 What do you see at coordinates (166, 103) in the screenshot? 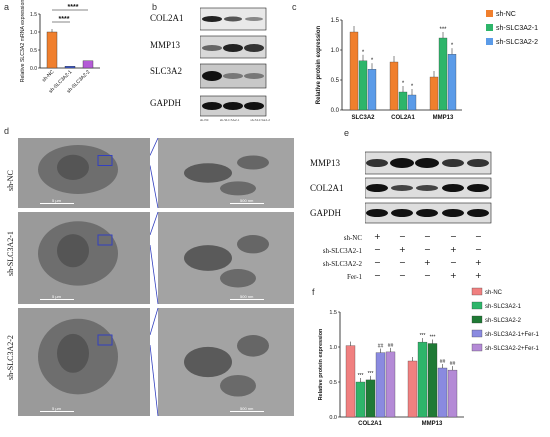
I see `blot-b-label-gapdh: GAPDH` at bounding box center [166, 103].